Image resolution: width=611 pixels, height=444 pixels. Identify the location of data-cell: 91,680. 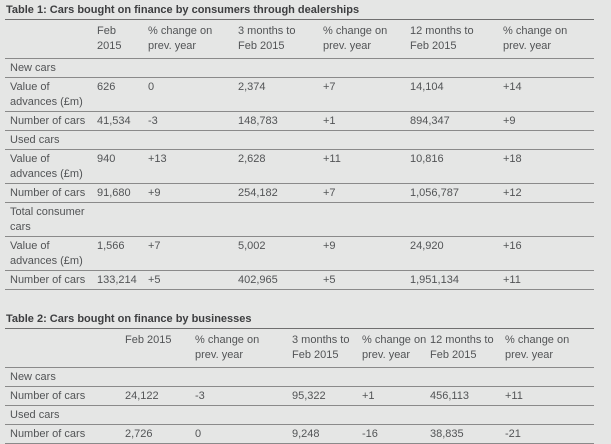
(122, 193).